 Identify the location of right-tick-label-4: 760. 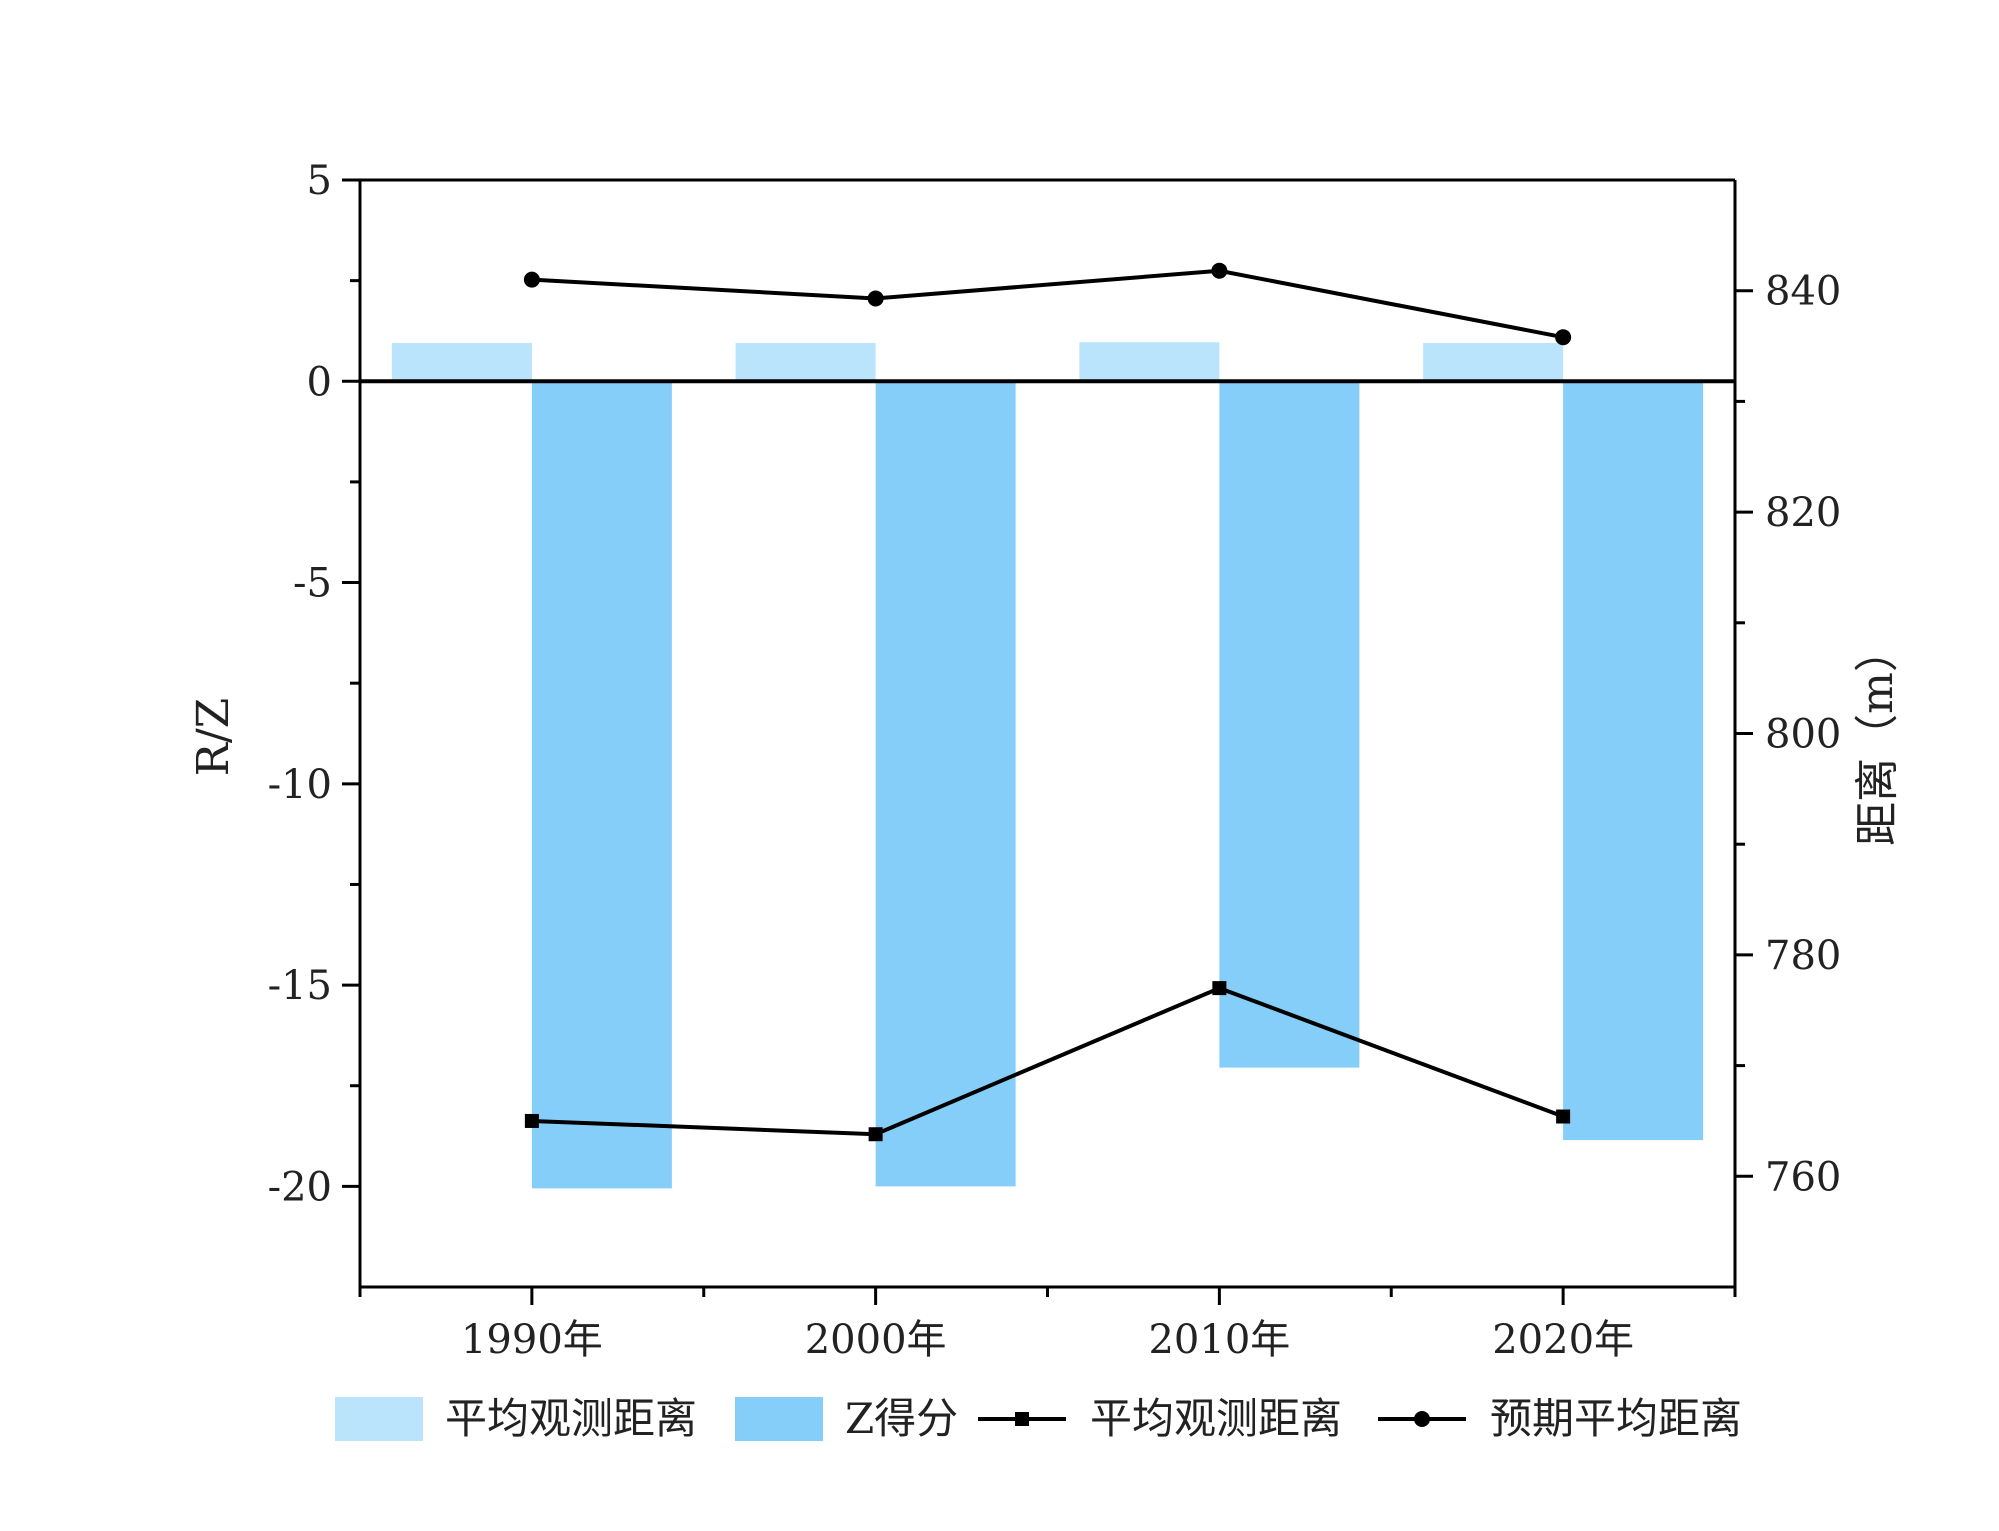
(1803, 1177).